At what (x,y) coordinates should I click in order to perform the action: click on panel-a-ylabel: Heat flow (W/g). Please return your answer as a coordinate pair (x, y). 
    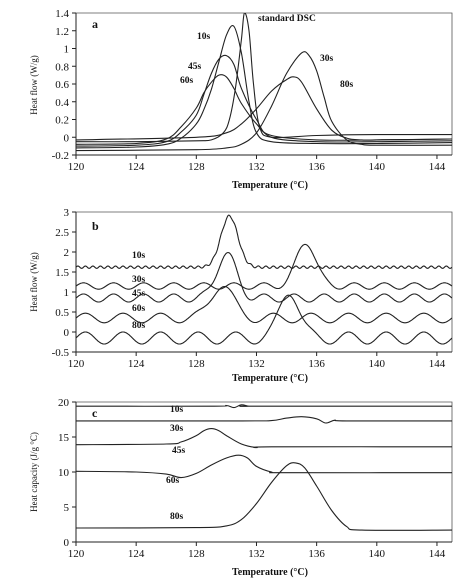
    Looking at the image, I should click on (34, 84).